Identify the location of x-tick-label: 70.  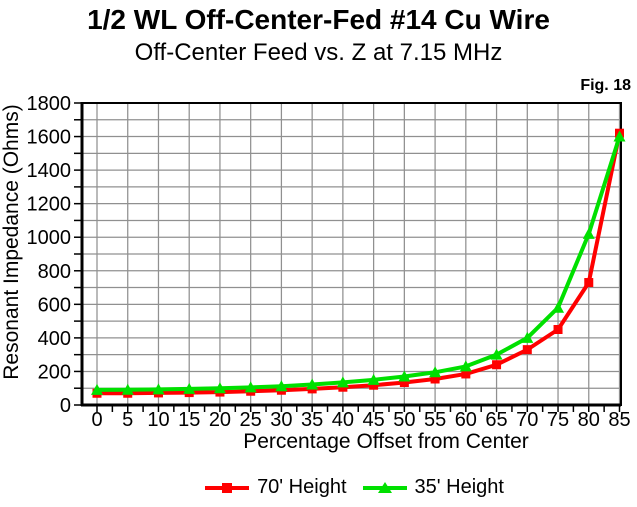
(527, 420).